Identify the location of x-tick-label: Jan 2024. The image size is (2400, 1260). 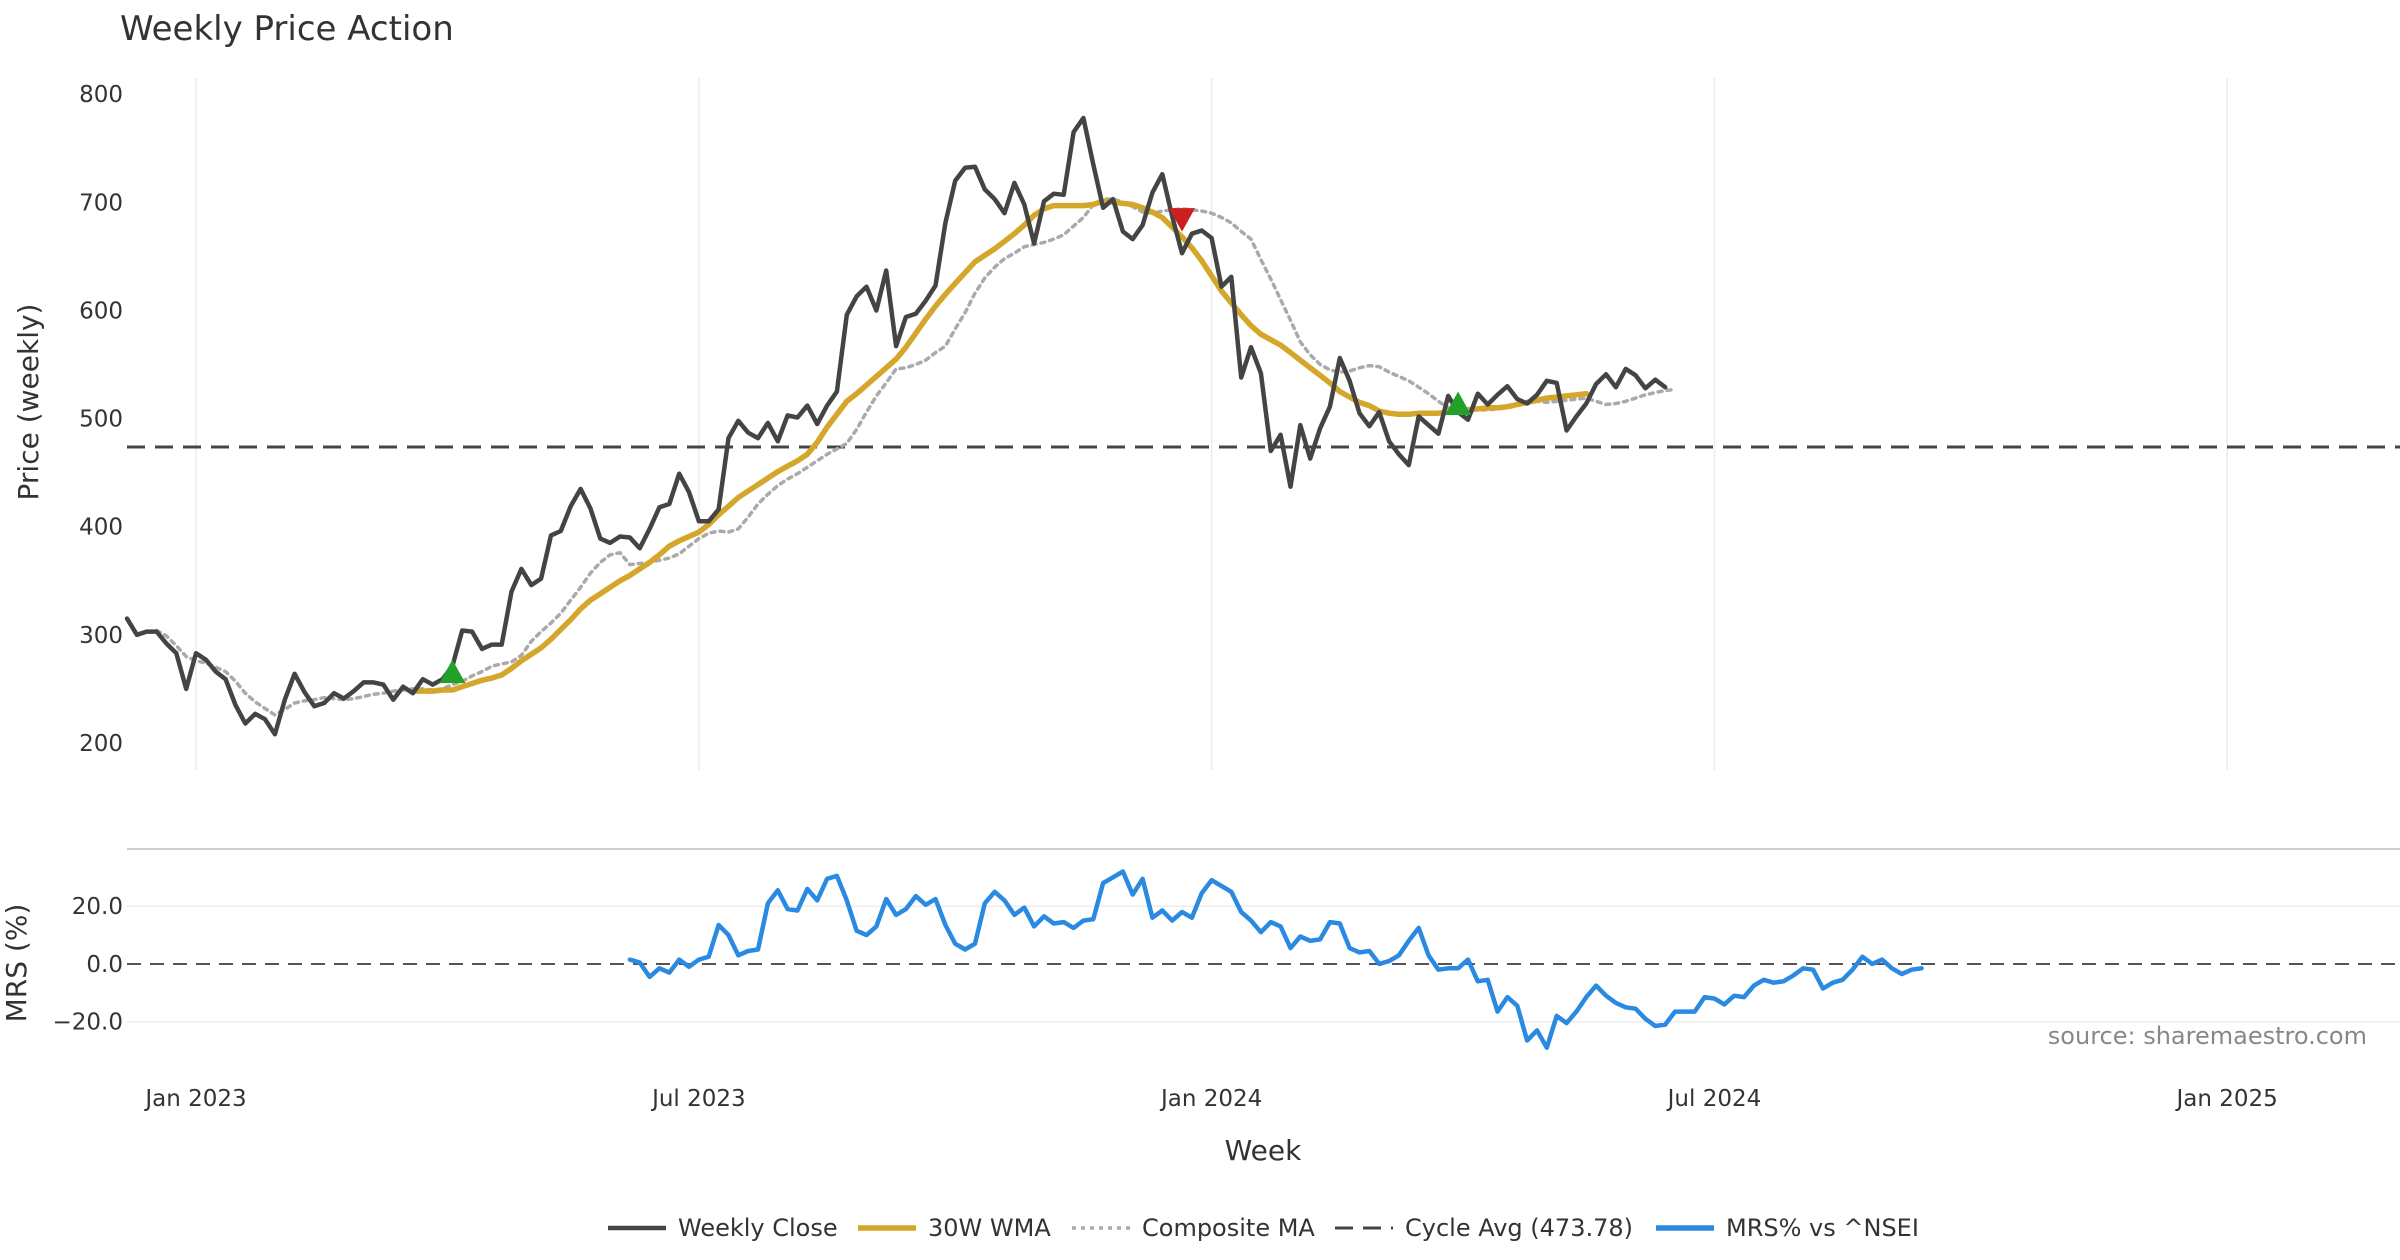
(1210, 1099).